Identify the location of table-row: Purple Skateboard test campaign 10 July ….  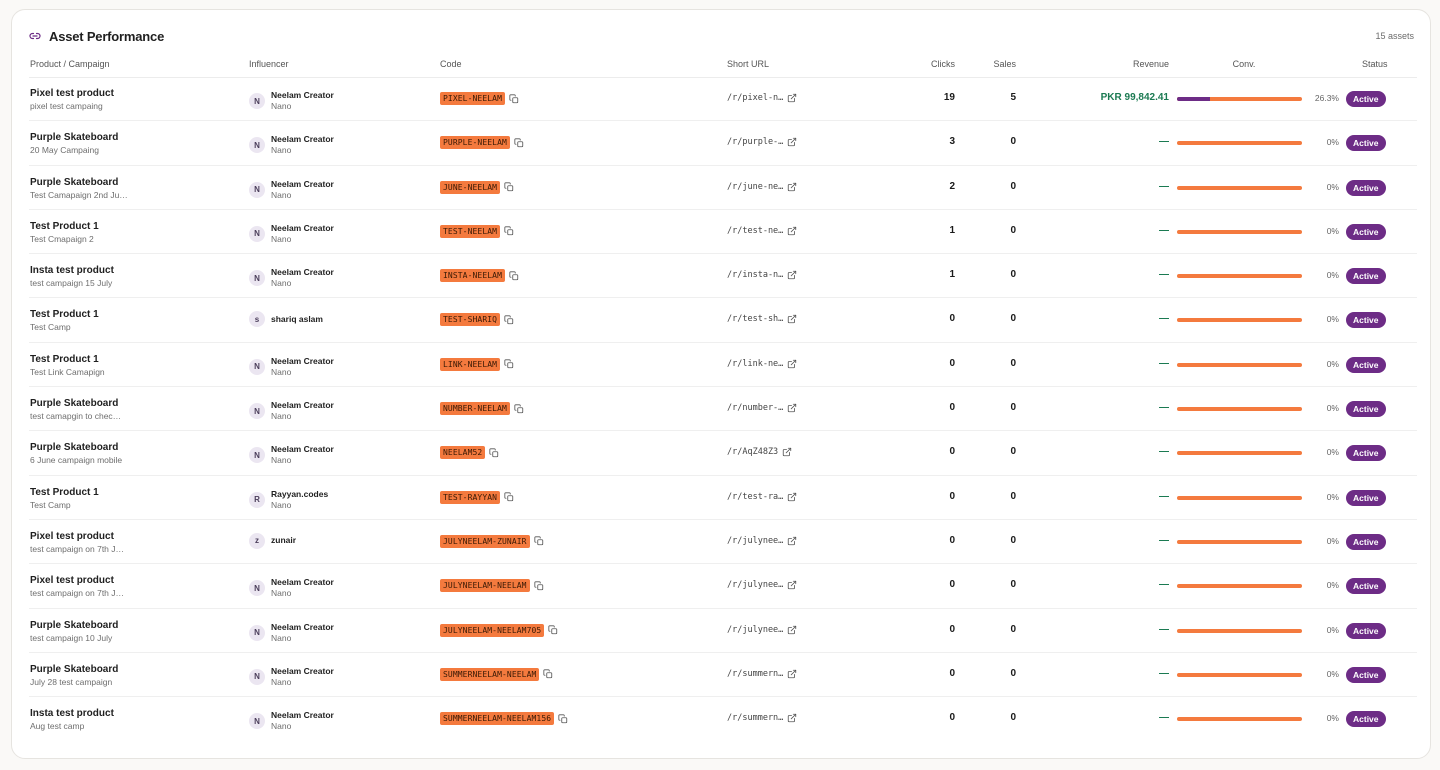
(723, 631).